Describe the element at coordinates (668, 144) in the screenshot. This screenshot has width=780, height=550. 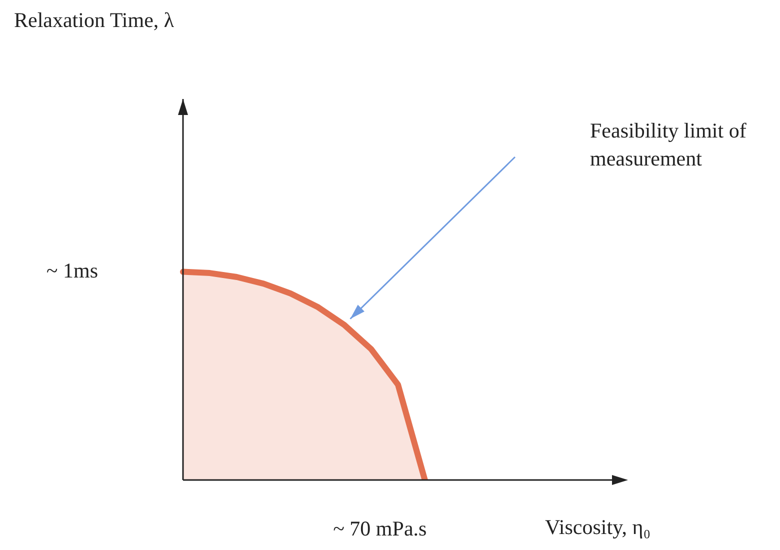
I see `text: Feasibility limit of measurement` at that location.